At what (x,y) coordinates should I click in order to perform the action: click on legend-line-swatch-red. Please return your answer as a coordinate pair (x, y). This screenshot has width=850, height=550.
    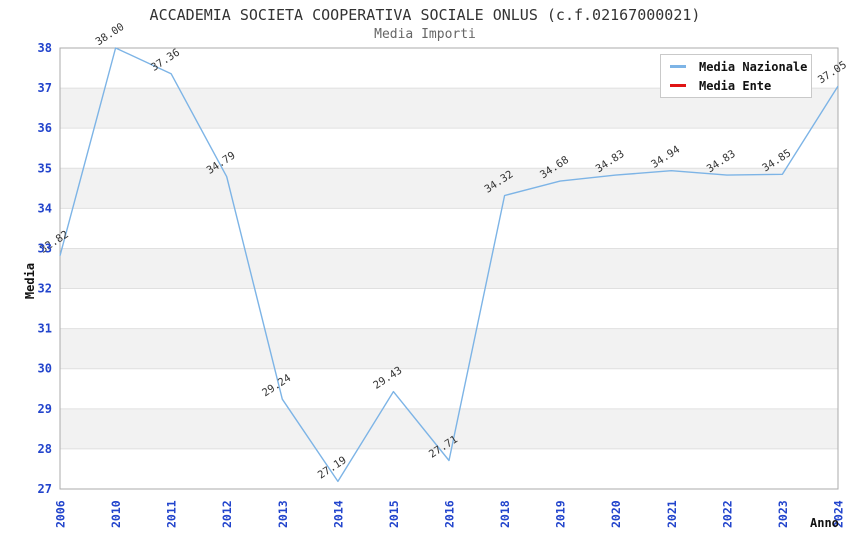
    Looking at the image, I should click on (678, 85).